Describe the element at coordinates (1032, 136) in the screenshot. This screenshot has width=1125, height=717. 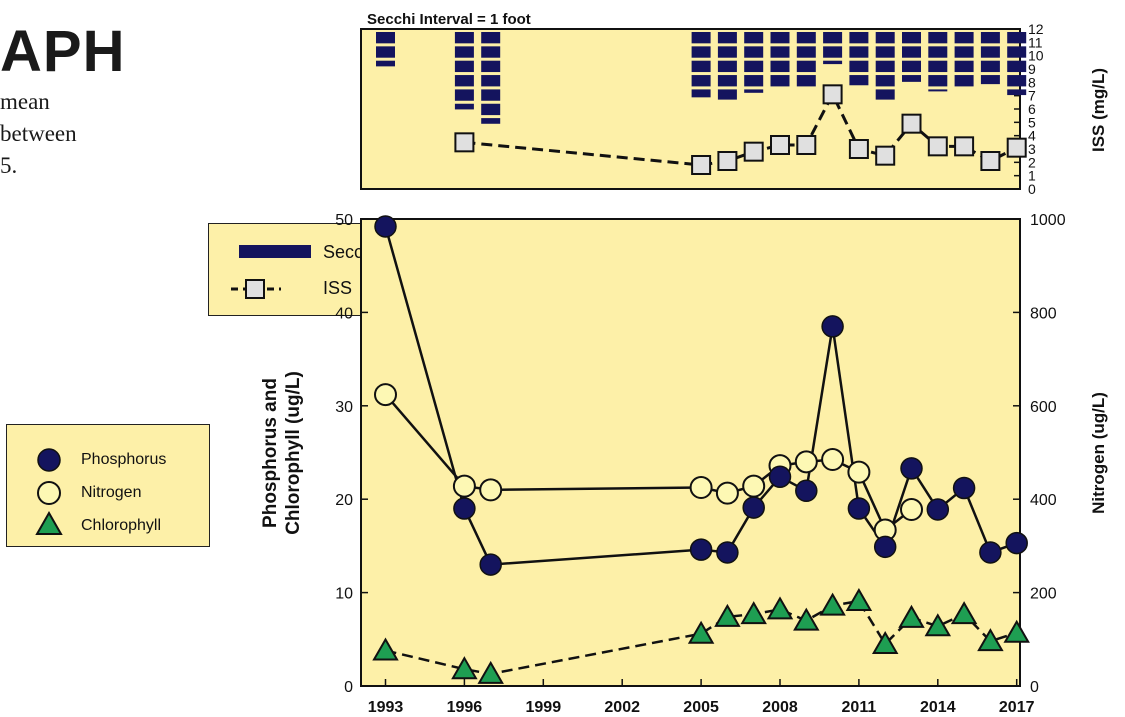
I see `iss-tick-label: 4` at that location.